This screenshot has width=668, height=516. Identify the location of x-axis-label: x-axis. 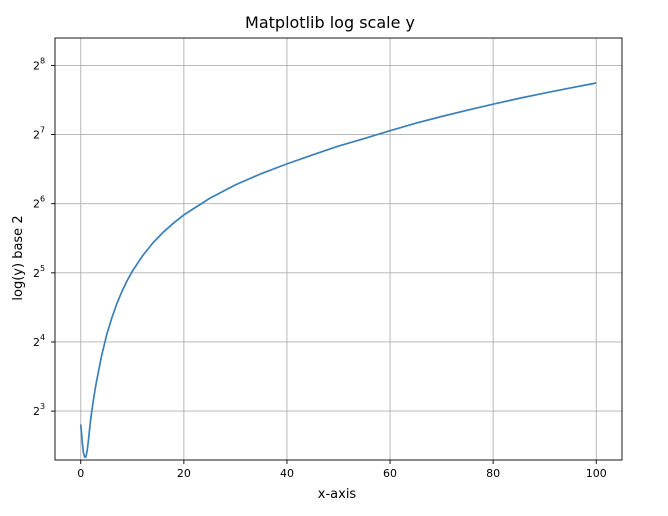
(337, 494).